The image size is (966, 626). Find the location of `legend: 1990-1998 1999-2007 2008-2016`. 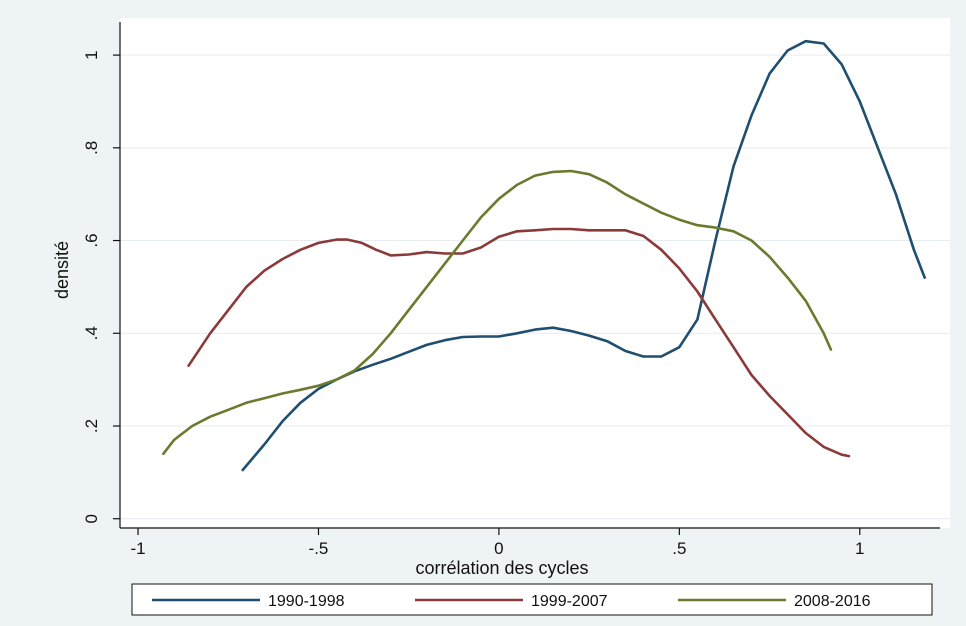

legend: 1990-1998 1999-2007 2008-2016 is located at coordinates (532, 599).